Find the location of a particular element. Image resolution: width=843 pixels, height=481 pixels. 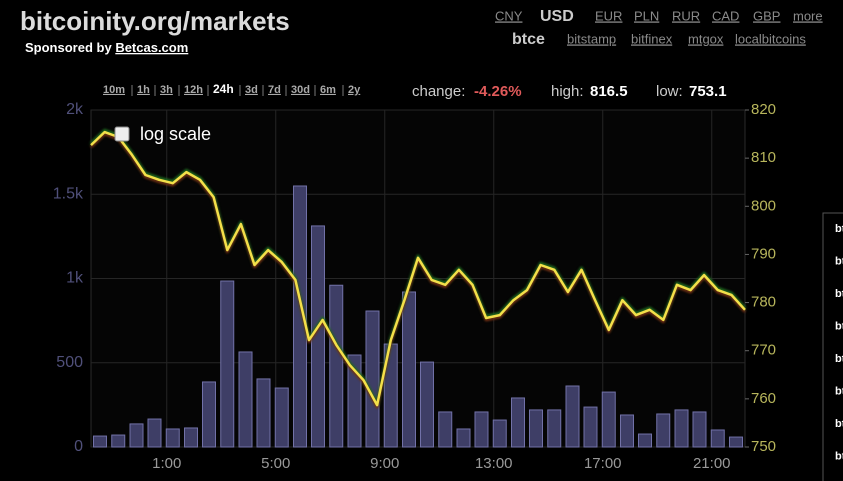

currency-link: more is located at coordinates (808, 15).